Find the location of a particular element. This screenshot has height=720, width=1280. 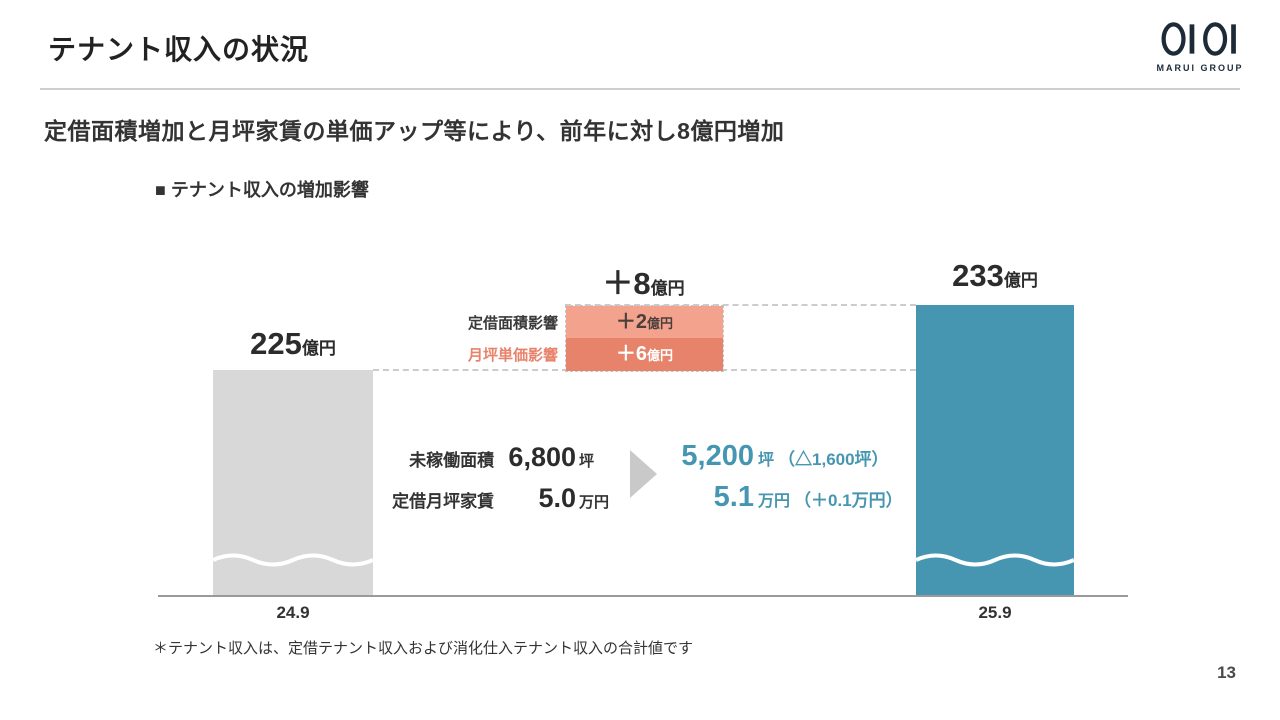

metric-before-unit: 坪 is located at coordinates (587, 461).